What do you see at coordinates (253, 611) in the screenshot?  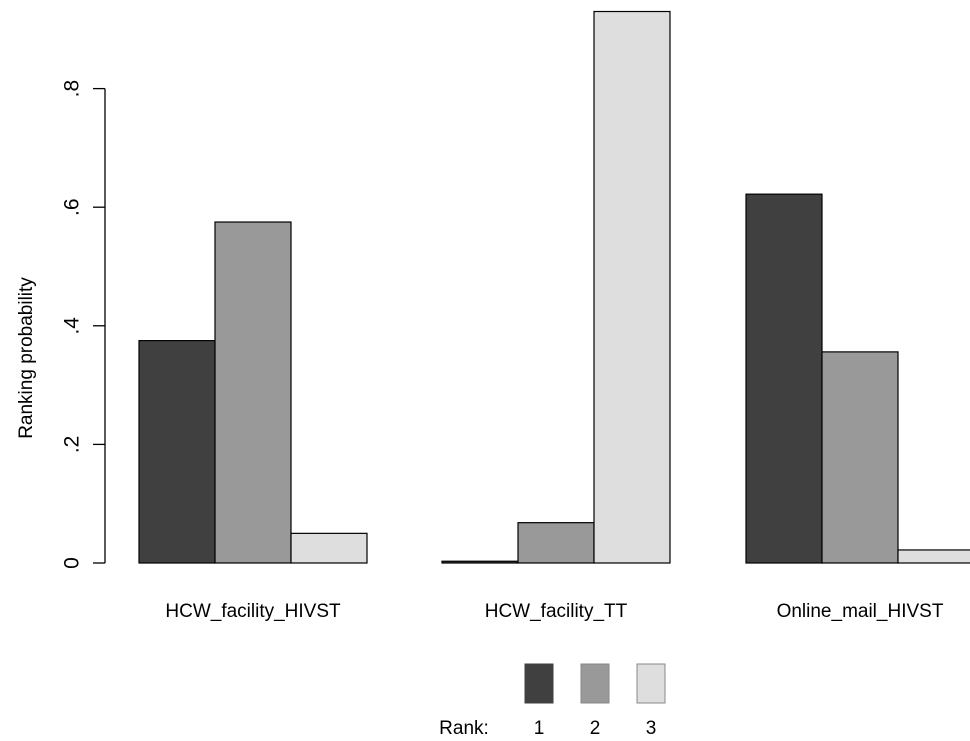 I see `category-label: HCW_facility_HIVST` at bounding box center [253, 611].